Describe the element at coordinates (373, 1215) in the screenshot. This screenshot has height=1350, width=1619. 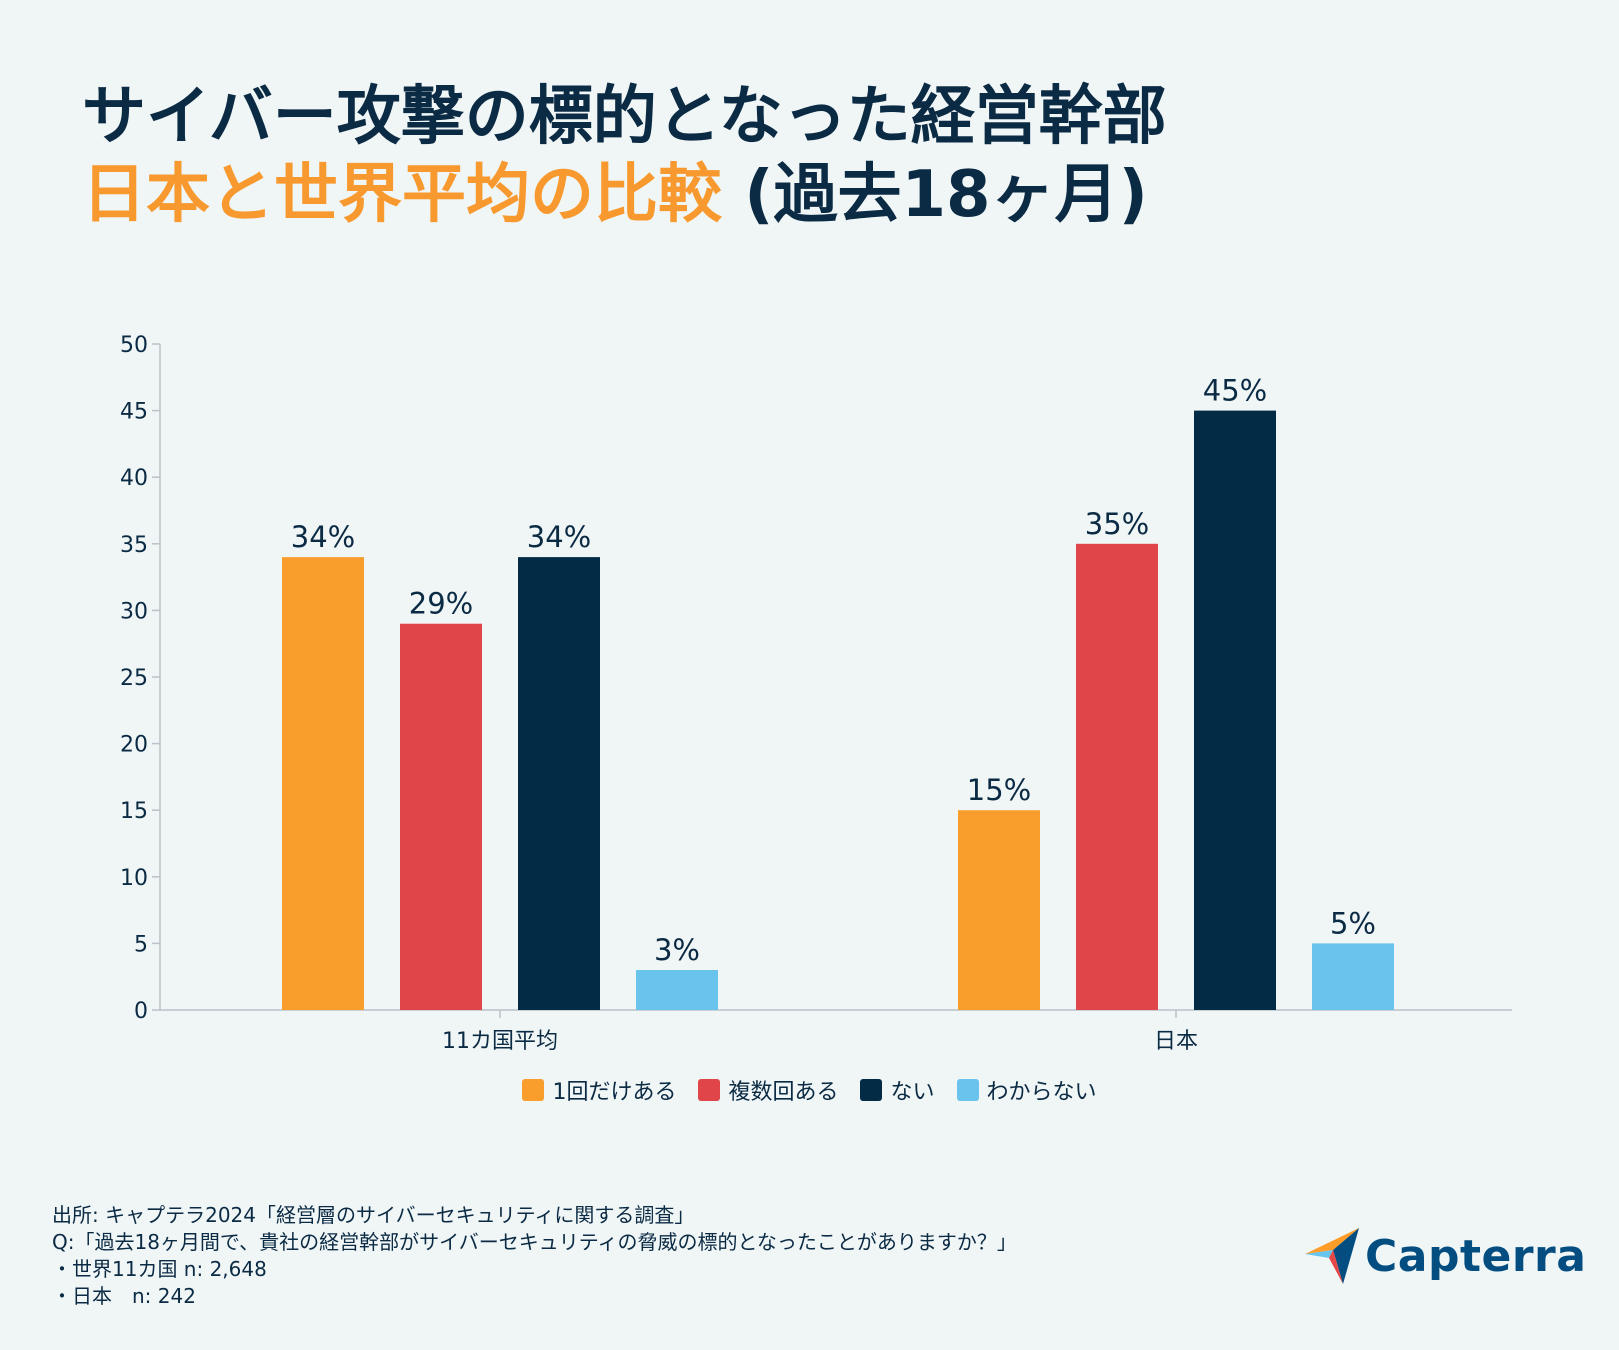
I see `footnote-source: 出所: キャプテラ2024「経営層のサイバーセキュリティに関する調査」` at that location.